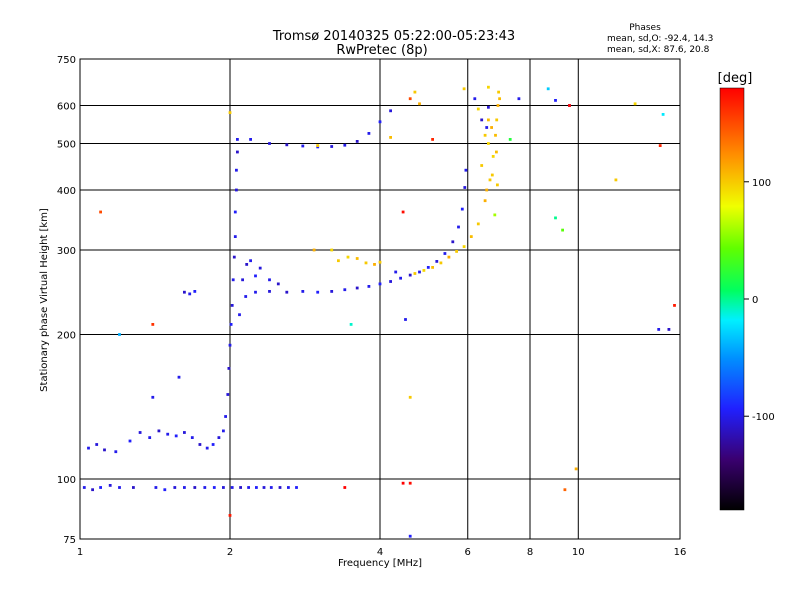 The width and height of the screenshot is (800, 604). Describe the element at coordinates (66, 145) in the screenshot. I see `y-tick-label: 500` at that location.